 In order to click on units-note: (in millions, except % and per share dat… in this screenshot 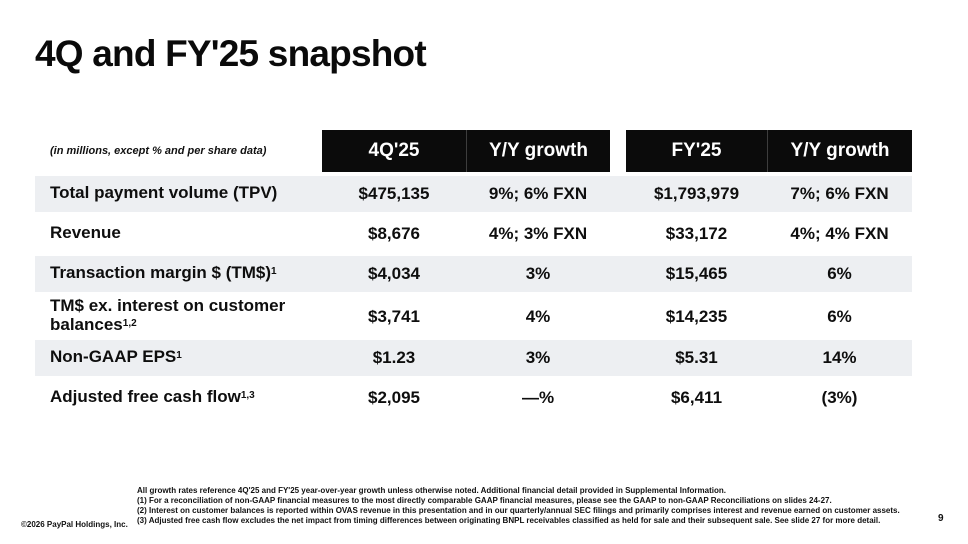, I will do `click(158, 151)`.